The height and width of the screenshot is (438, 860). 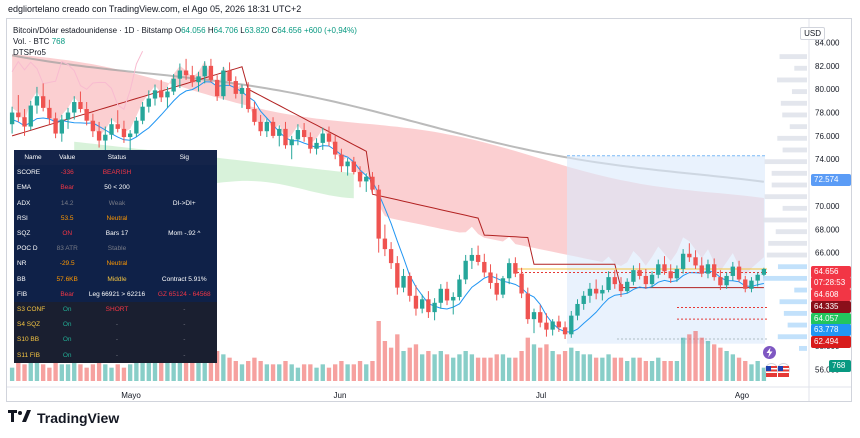 What do you see at coordinates (827, 89) in the screenshot?
I see `y-tick-label: 80.000` at bounding box center [827, 89].